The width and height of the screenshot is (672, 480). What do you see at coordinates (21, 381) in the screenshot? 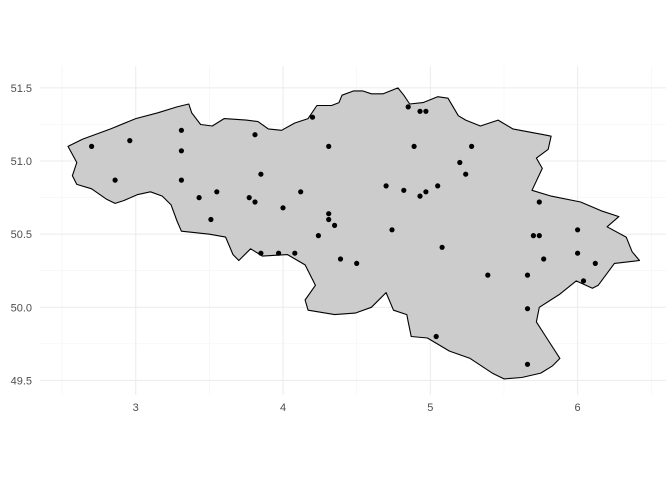
I see `y-tick-label: 49.5` at bounding box center [21, 381].